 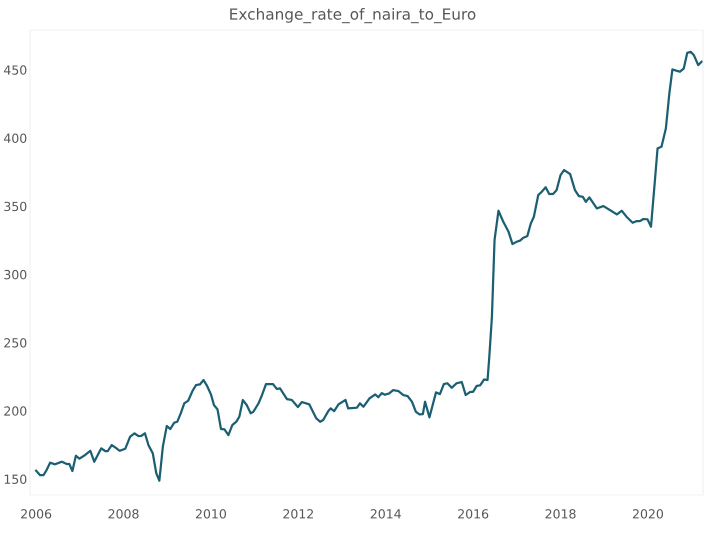 I want to click on x-tick-label: 2008, so click(x=123, y=514).